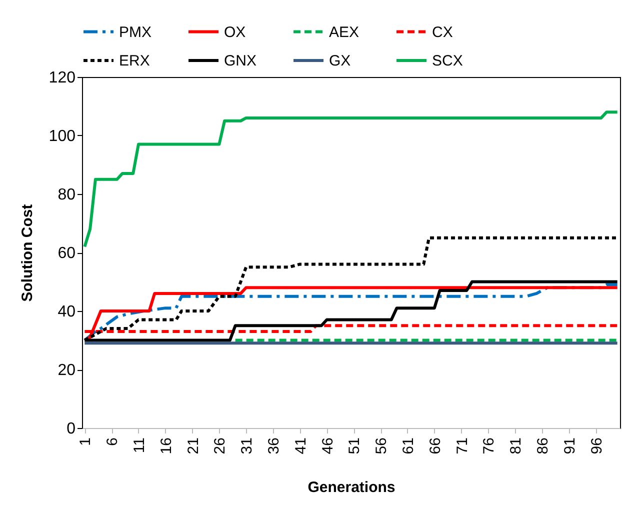 The height and width of the screenshot is (513, 622). I want to click on x-tick-label: 81, so click(516, 446).